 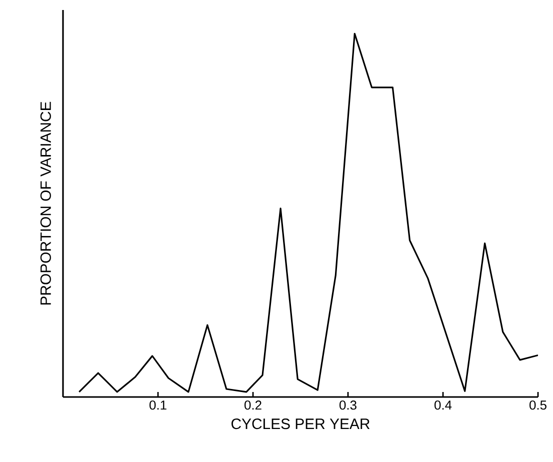 I want to click on x-tick-label: 0.5, so click(x=538, y=405).